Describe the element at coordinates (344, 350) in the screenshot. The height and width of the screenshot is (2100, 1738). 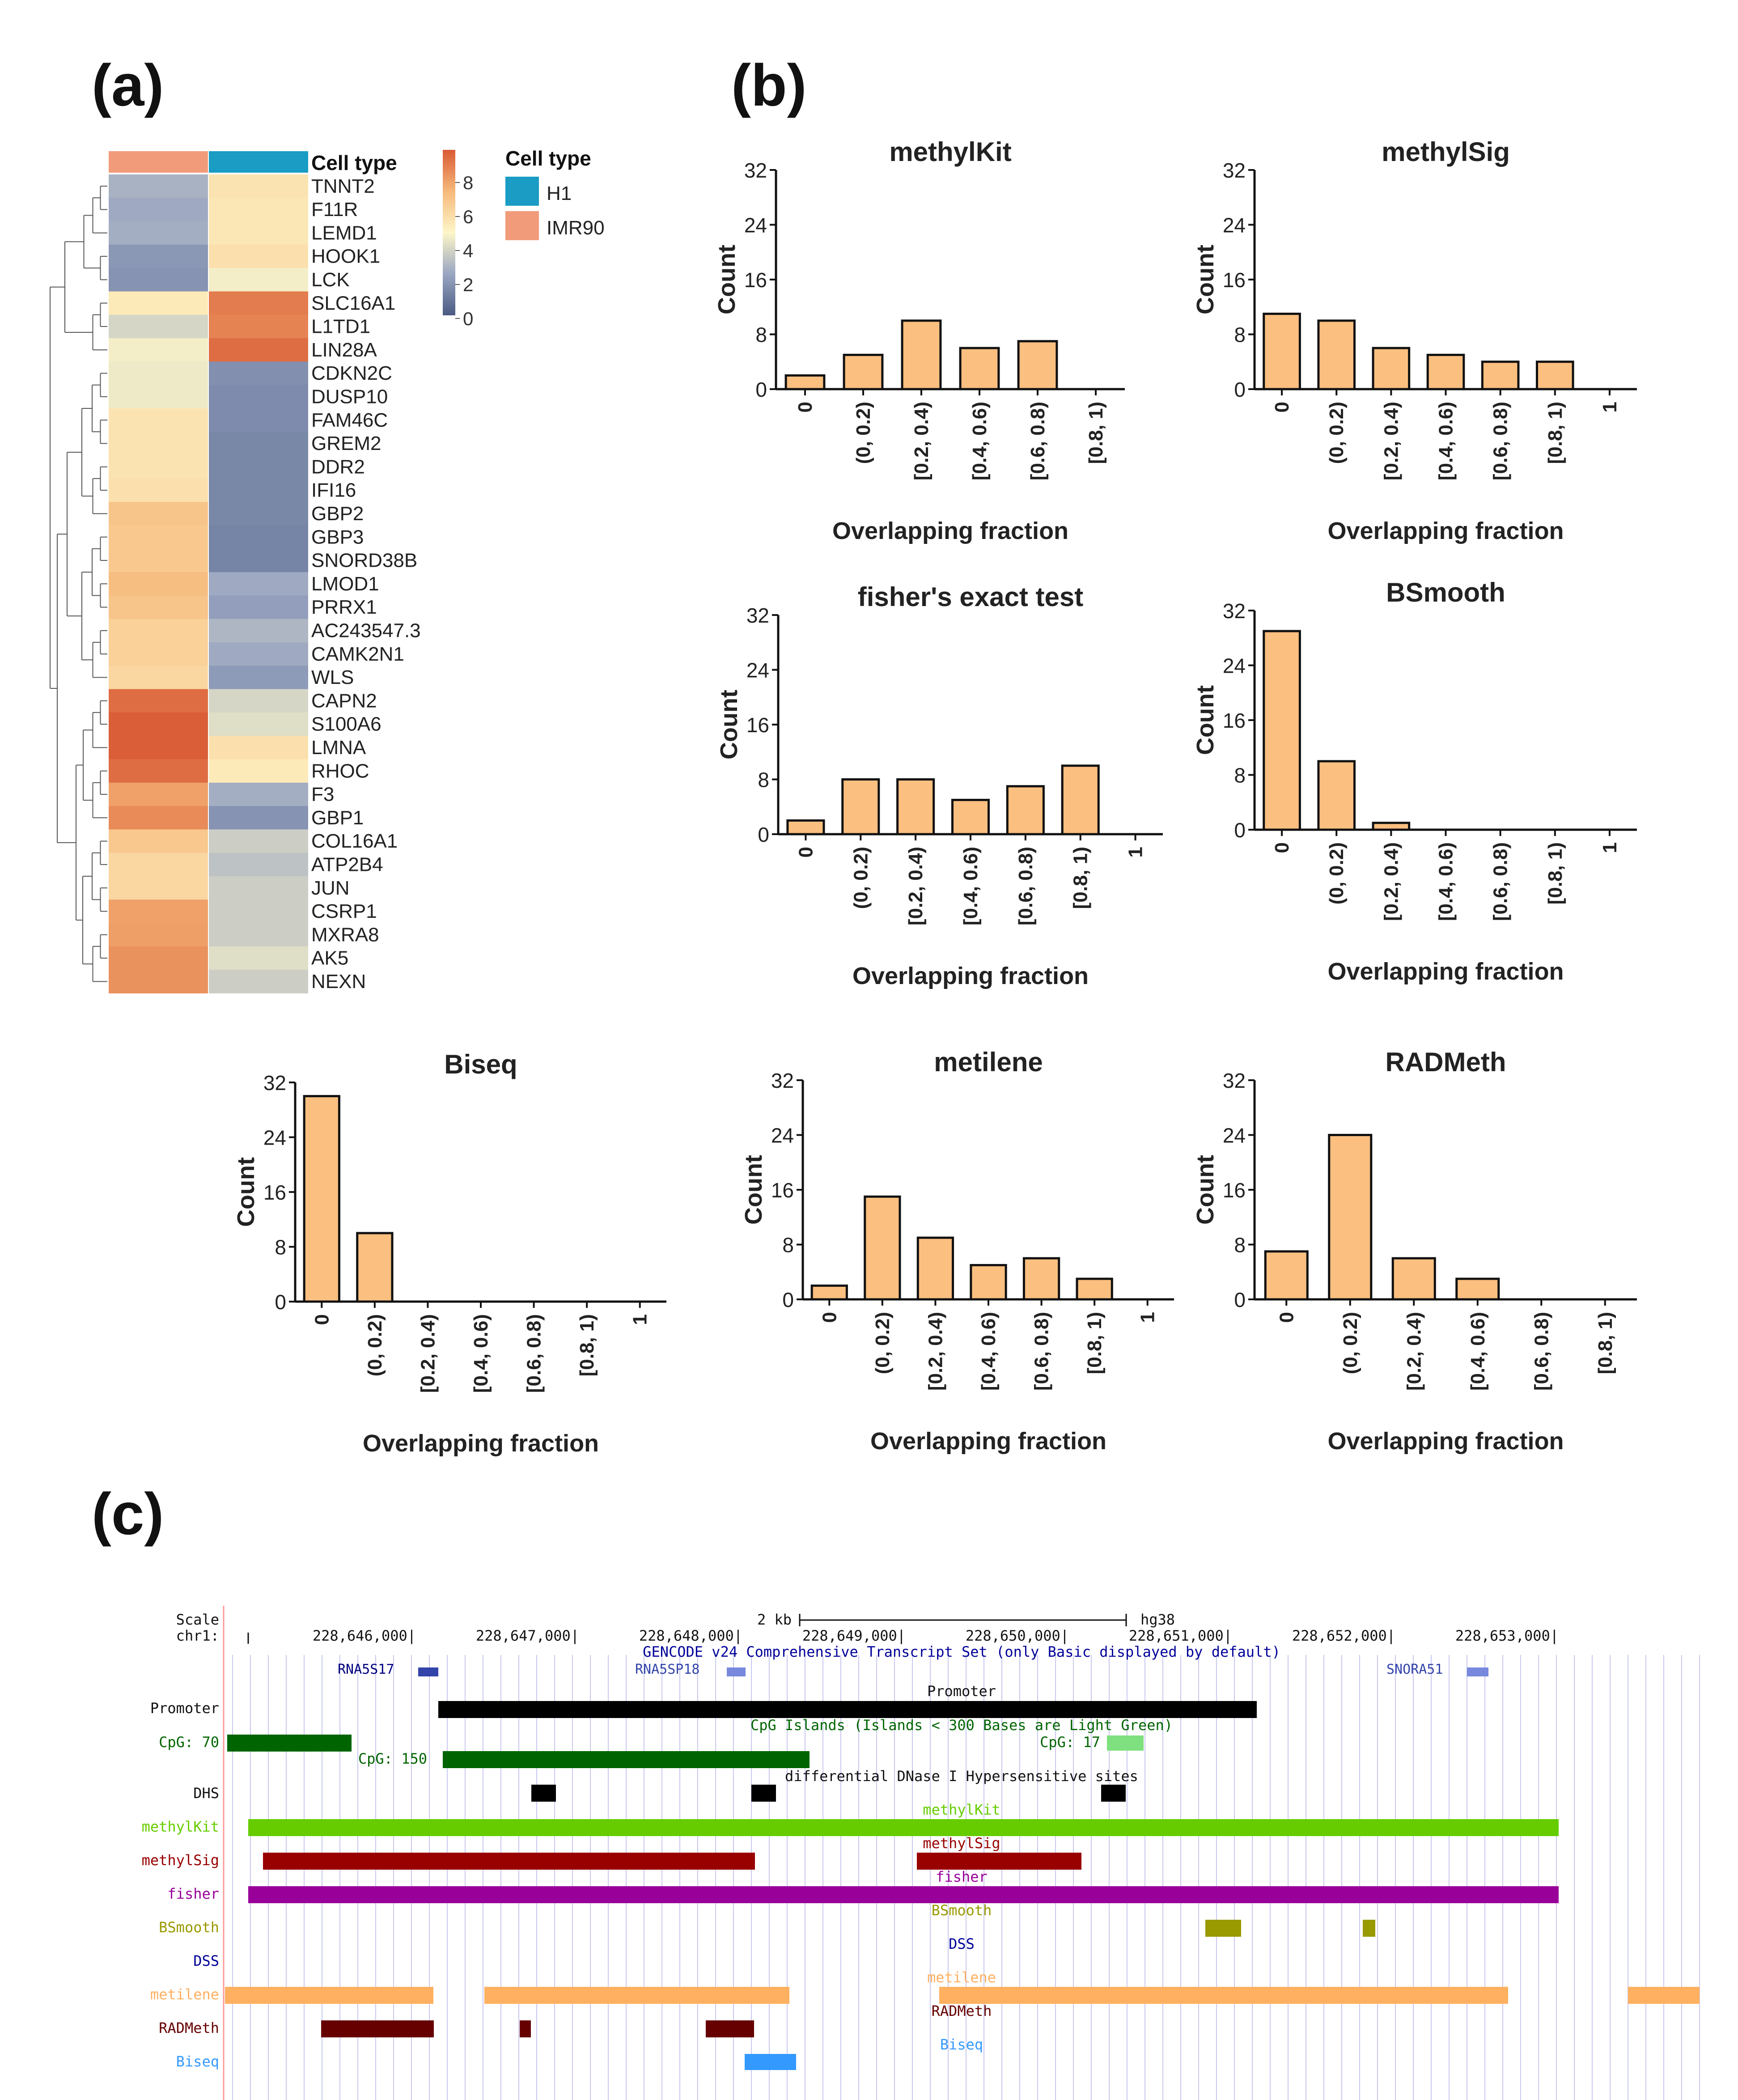
I see `heatmap-gene-label: LIN28A` at that location.